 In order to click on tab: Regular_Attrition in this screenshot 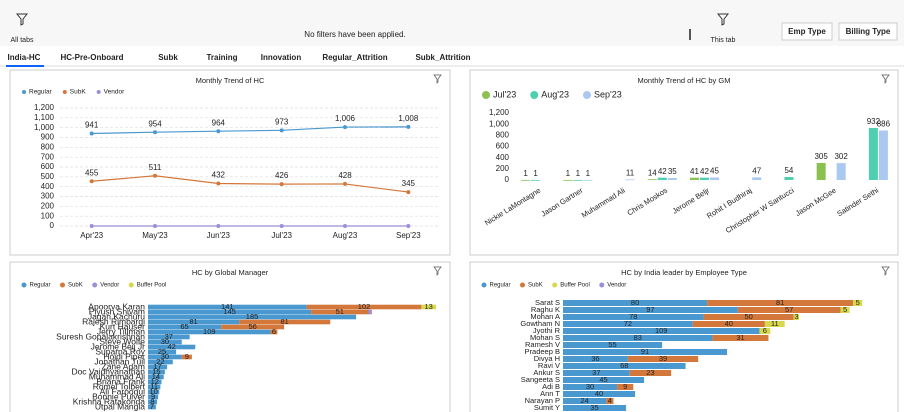, I will do `click(354, 57)`.